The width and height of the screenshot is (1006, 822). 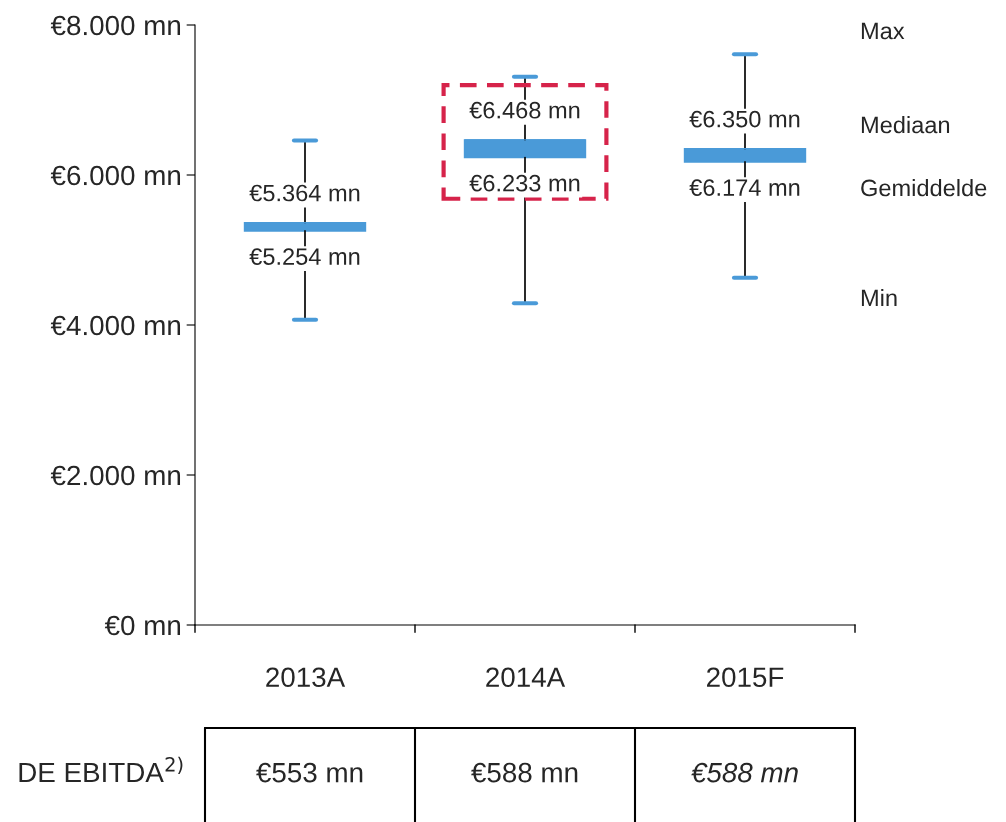 What do you see at coordinates (142, 625) in the screenshot?
I see `y-tick-label: €0 mn` at bounding box center [142, 625].